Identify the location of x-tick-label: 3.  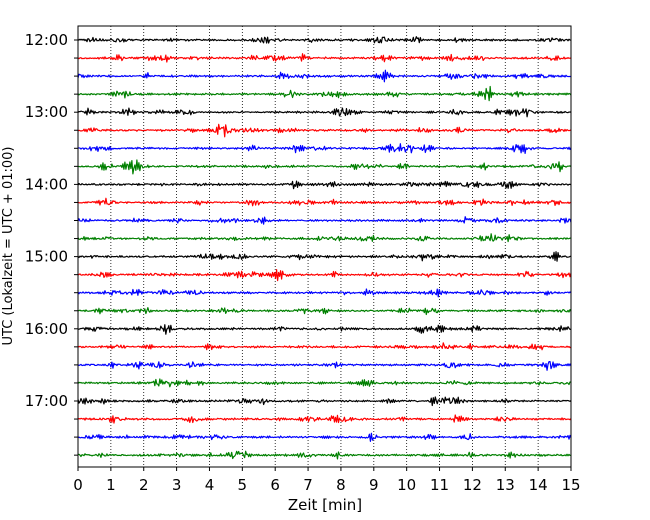
(177, 485).